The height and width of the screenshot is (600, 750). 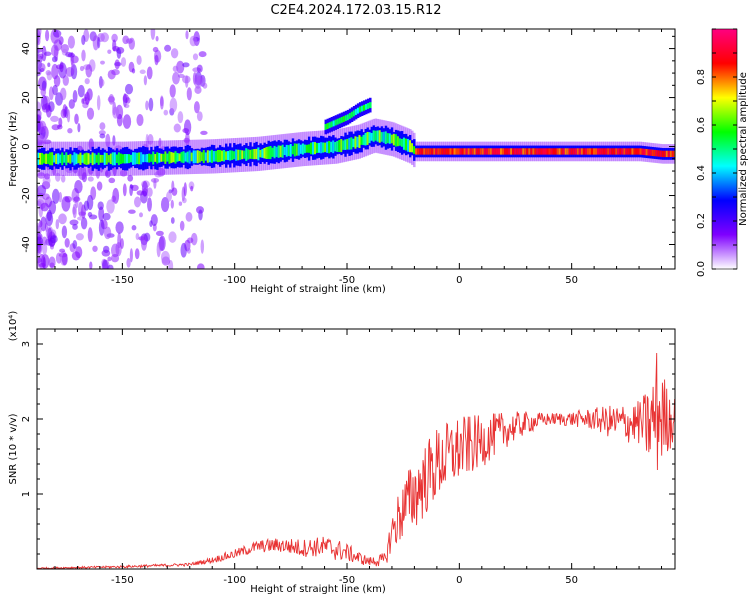 What do you see at coordinates (571, 580) in the screenshot?
I see `bottom-xtick-label: 50` at bounding box center [571, 580].